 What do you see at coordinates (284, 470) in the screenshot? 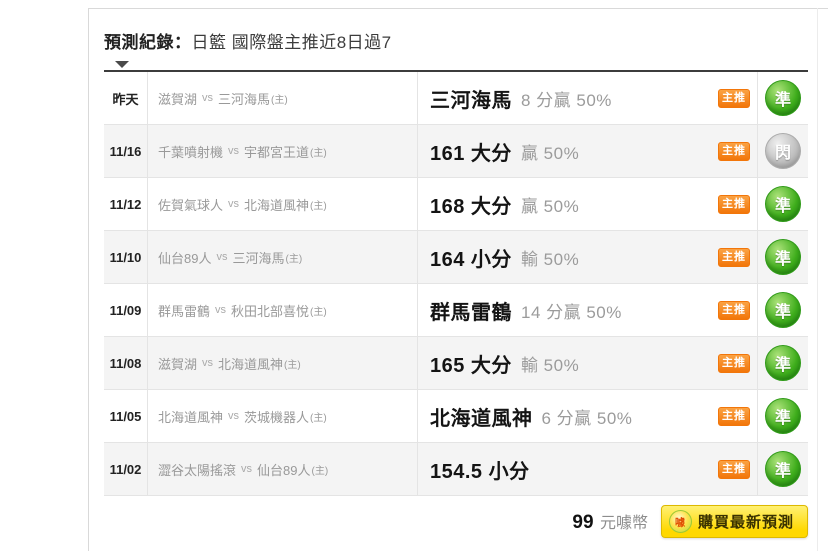
I see `home-team-label: 仙台89人` at bounding box center [284, 470].